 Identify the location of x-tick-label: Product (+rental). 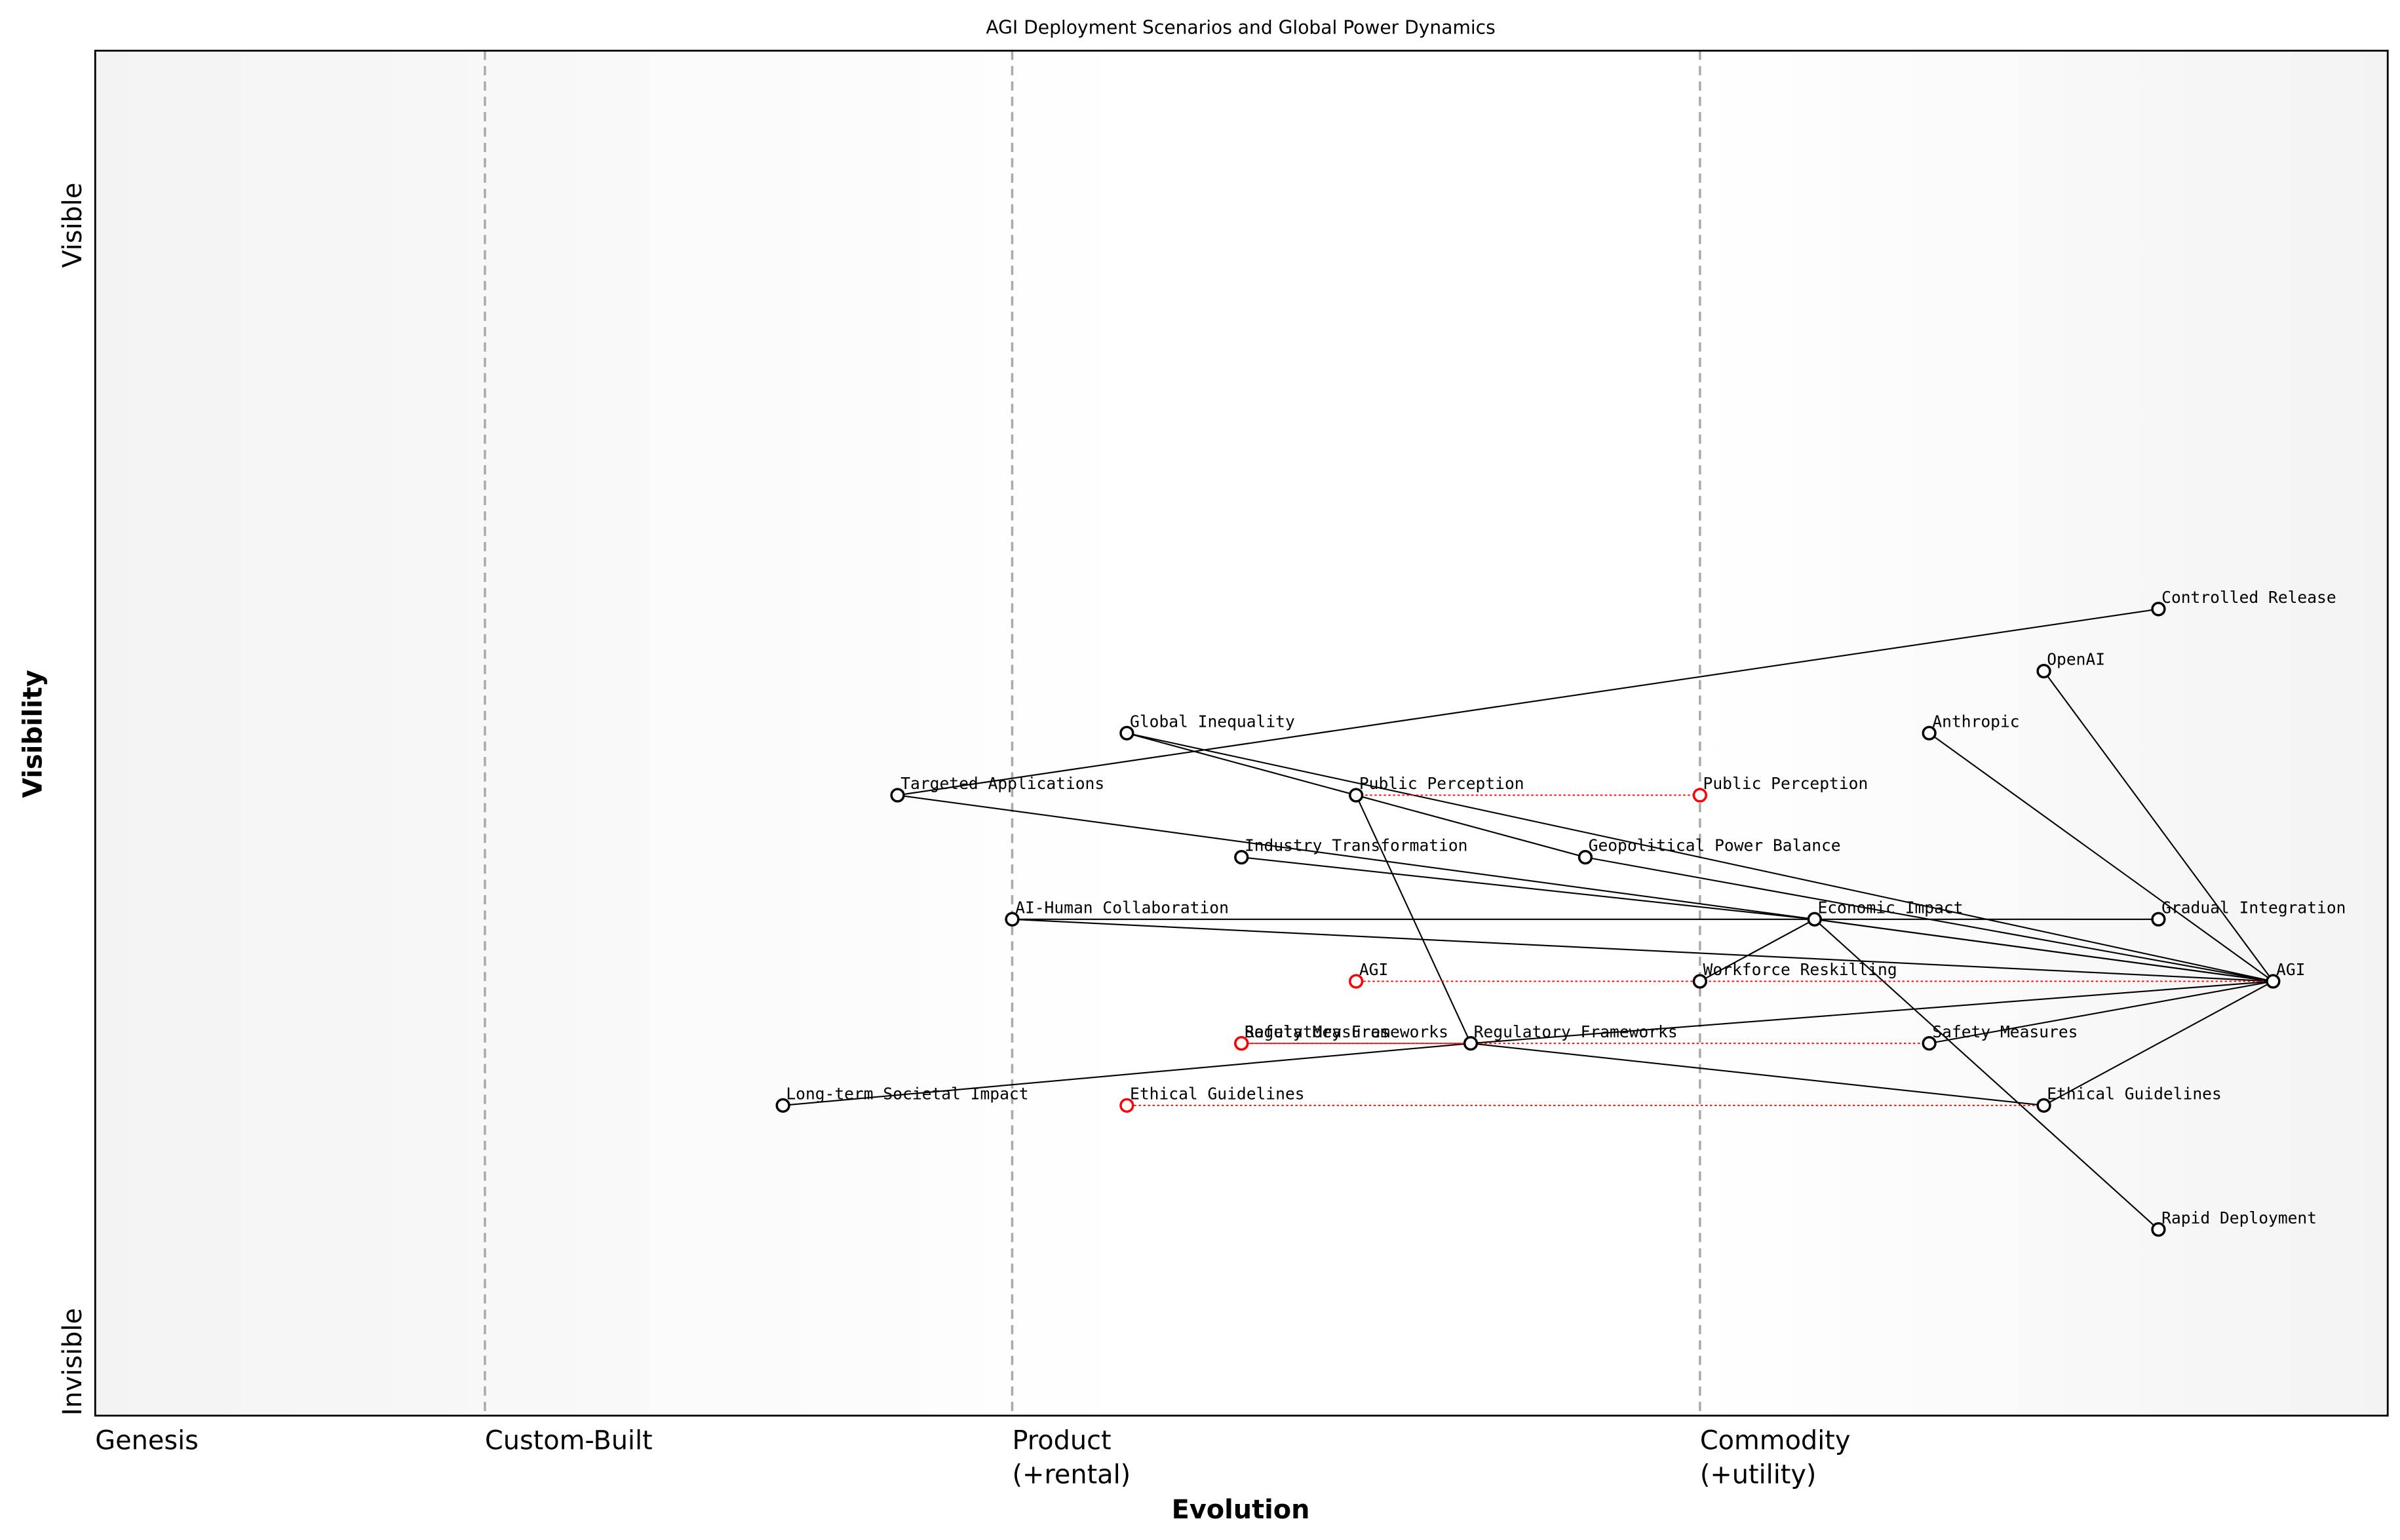
(1071, 1458).